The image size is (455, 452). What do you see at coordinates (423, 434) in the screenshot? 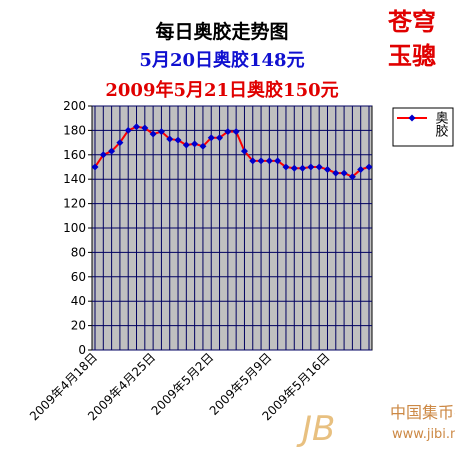
I see `watermark-url: www.jibi.net` at bounding box center [423, 434].